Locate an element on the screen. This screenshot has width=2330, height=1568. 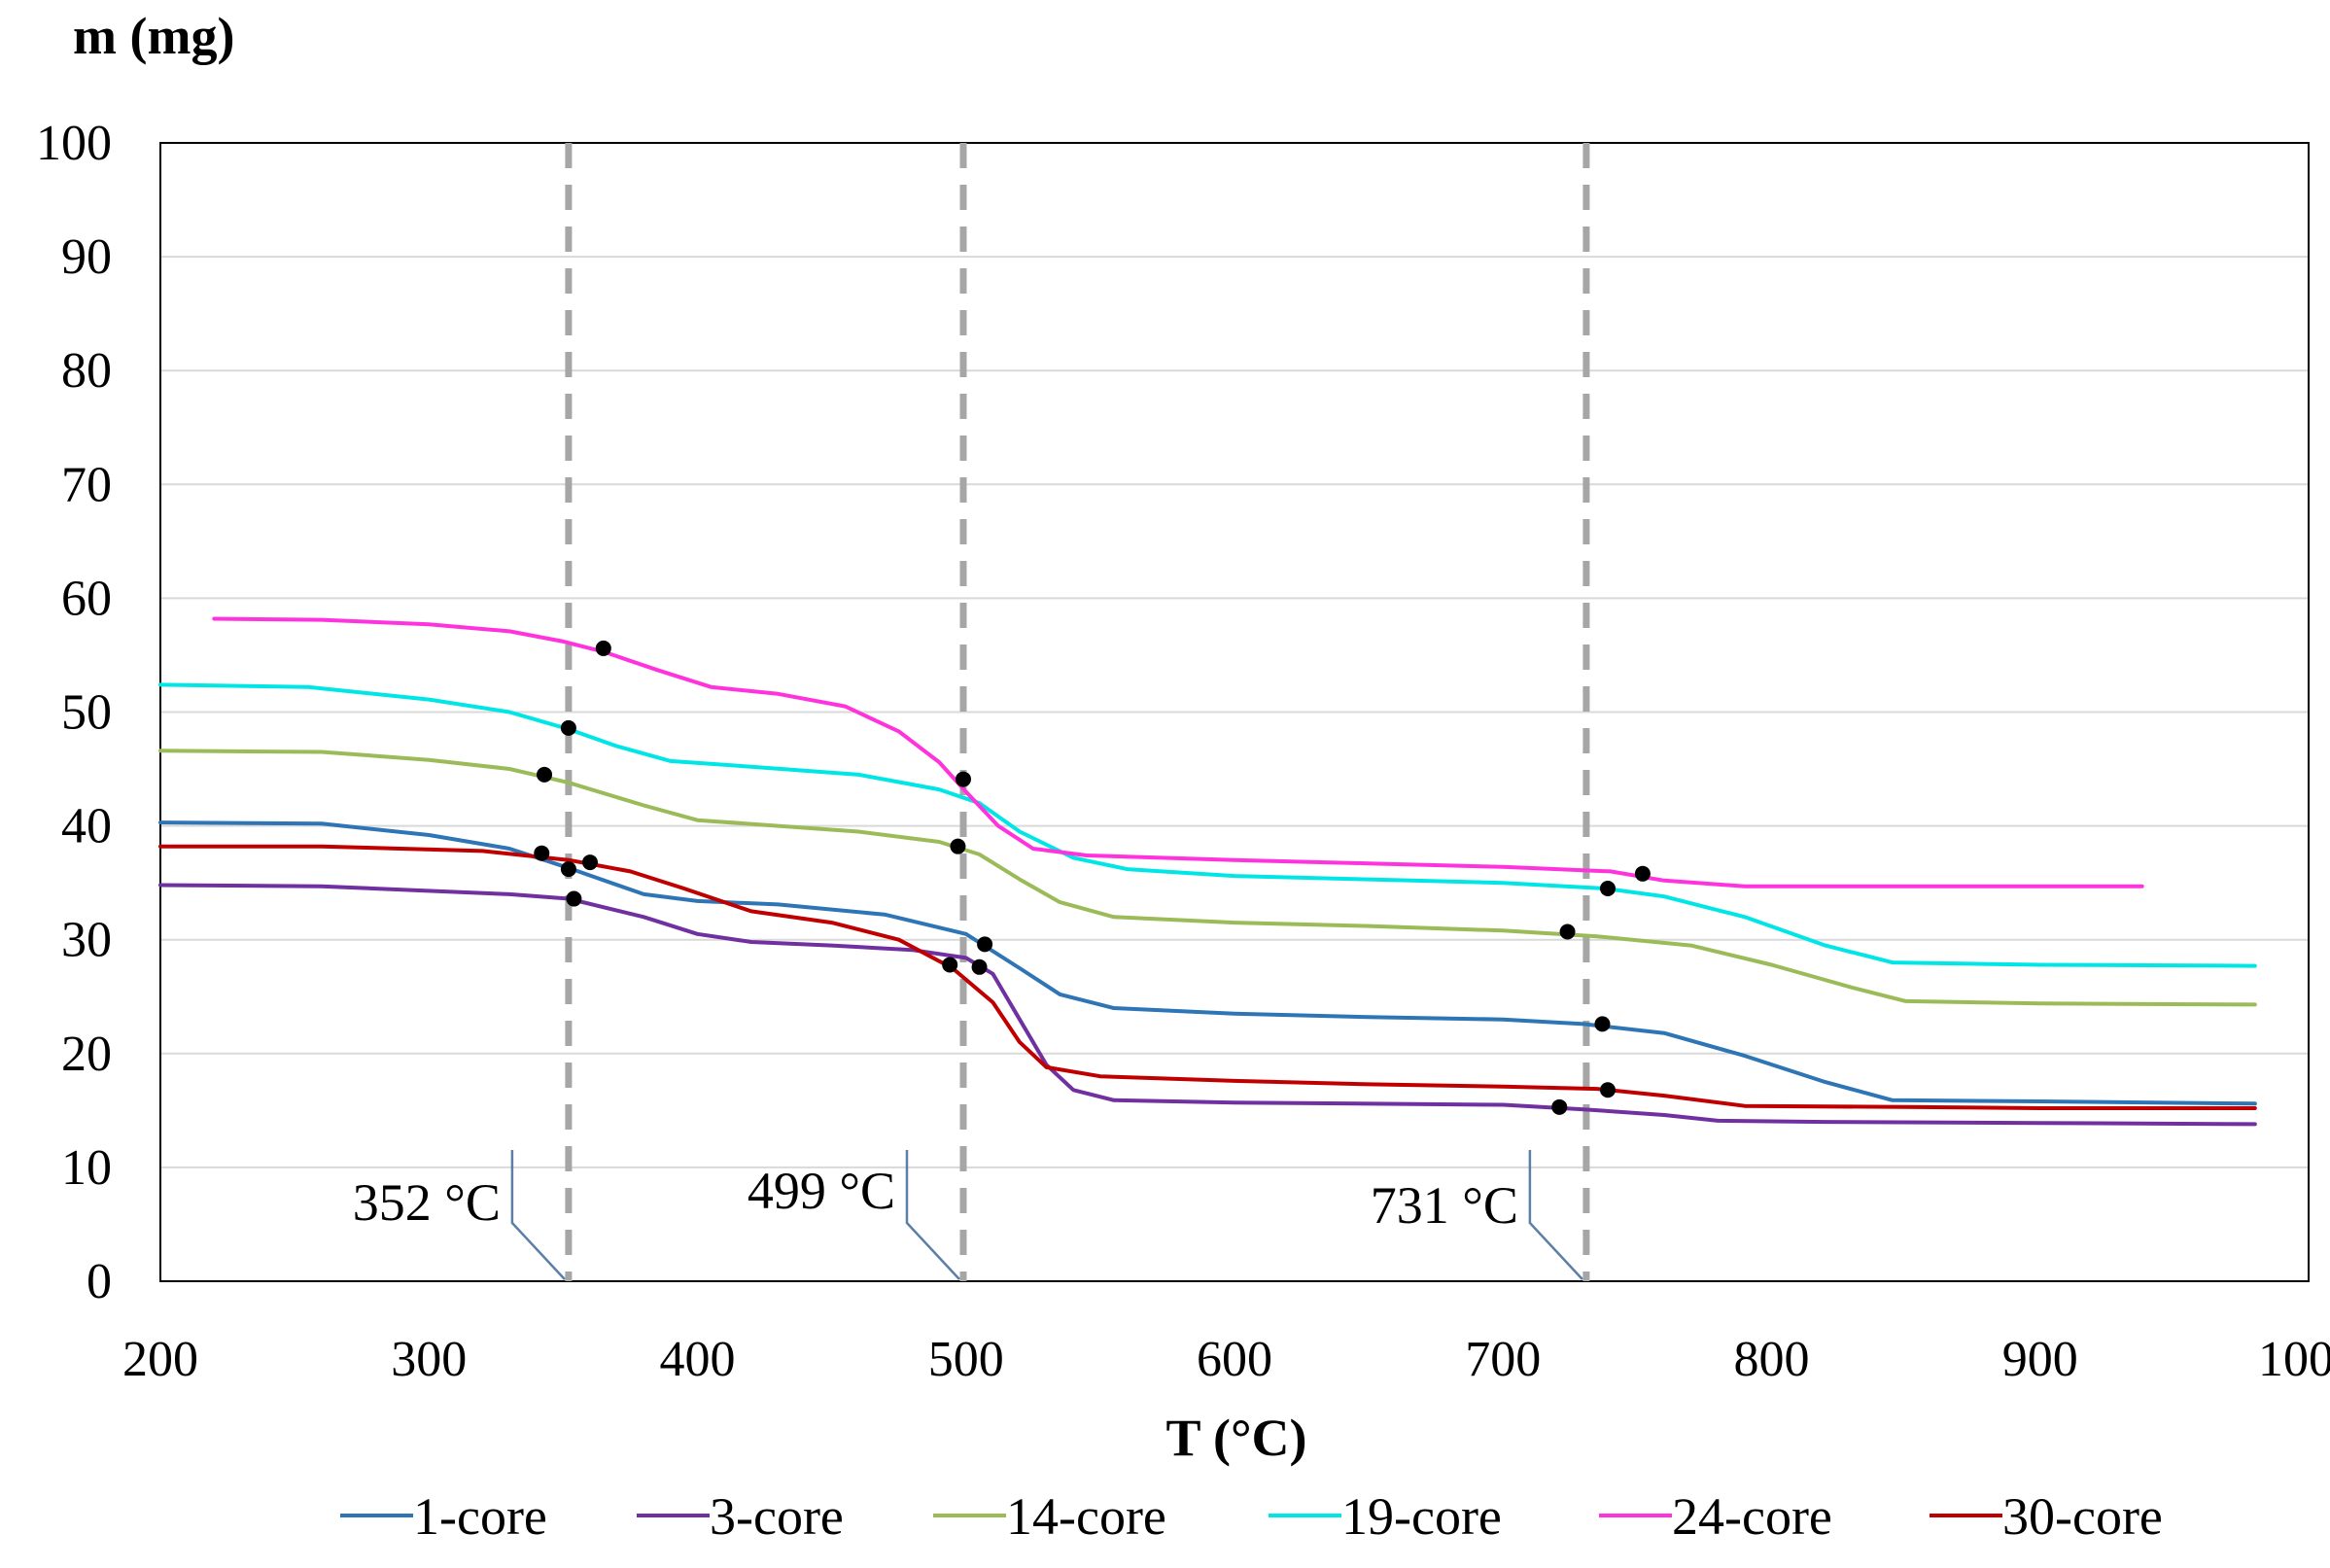
series-markers is located at coordinates (1092, 877).